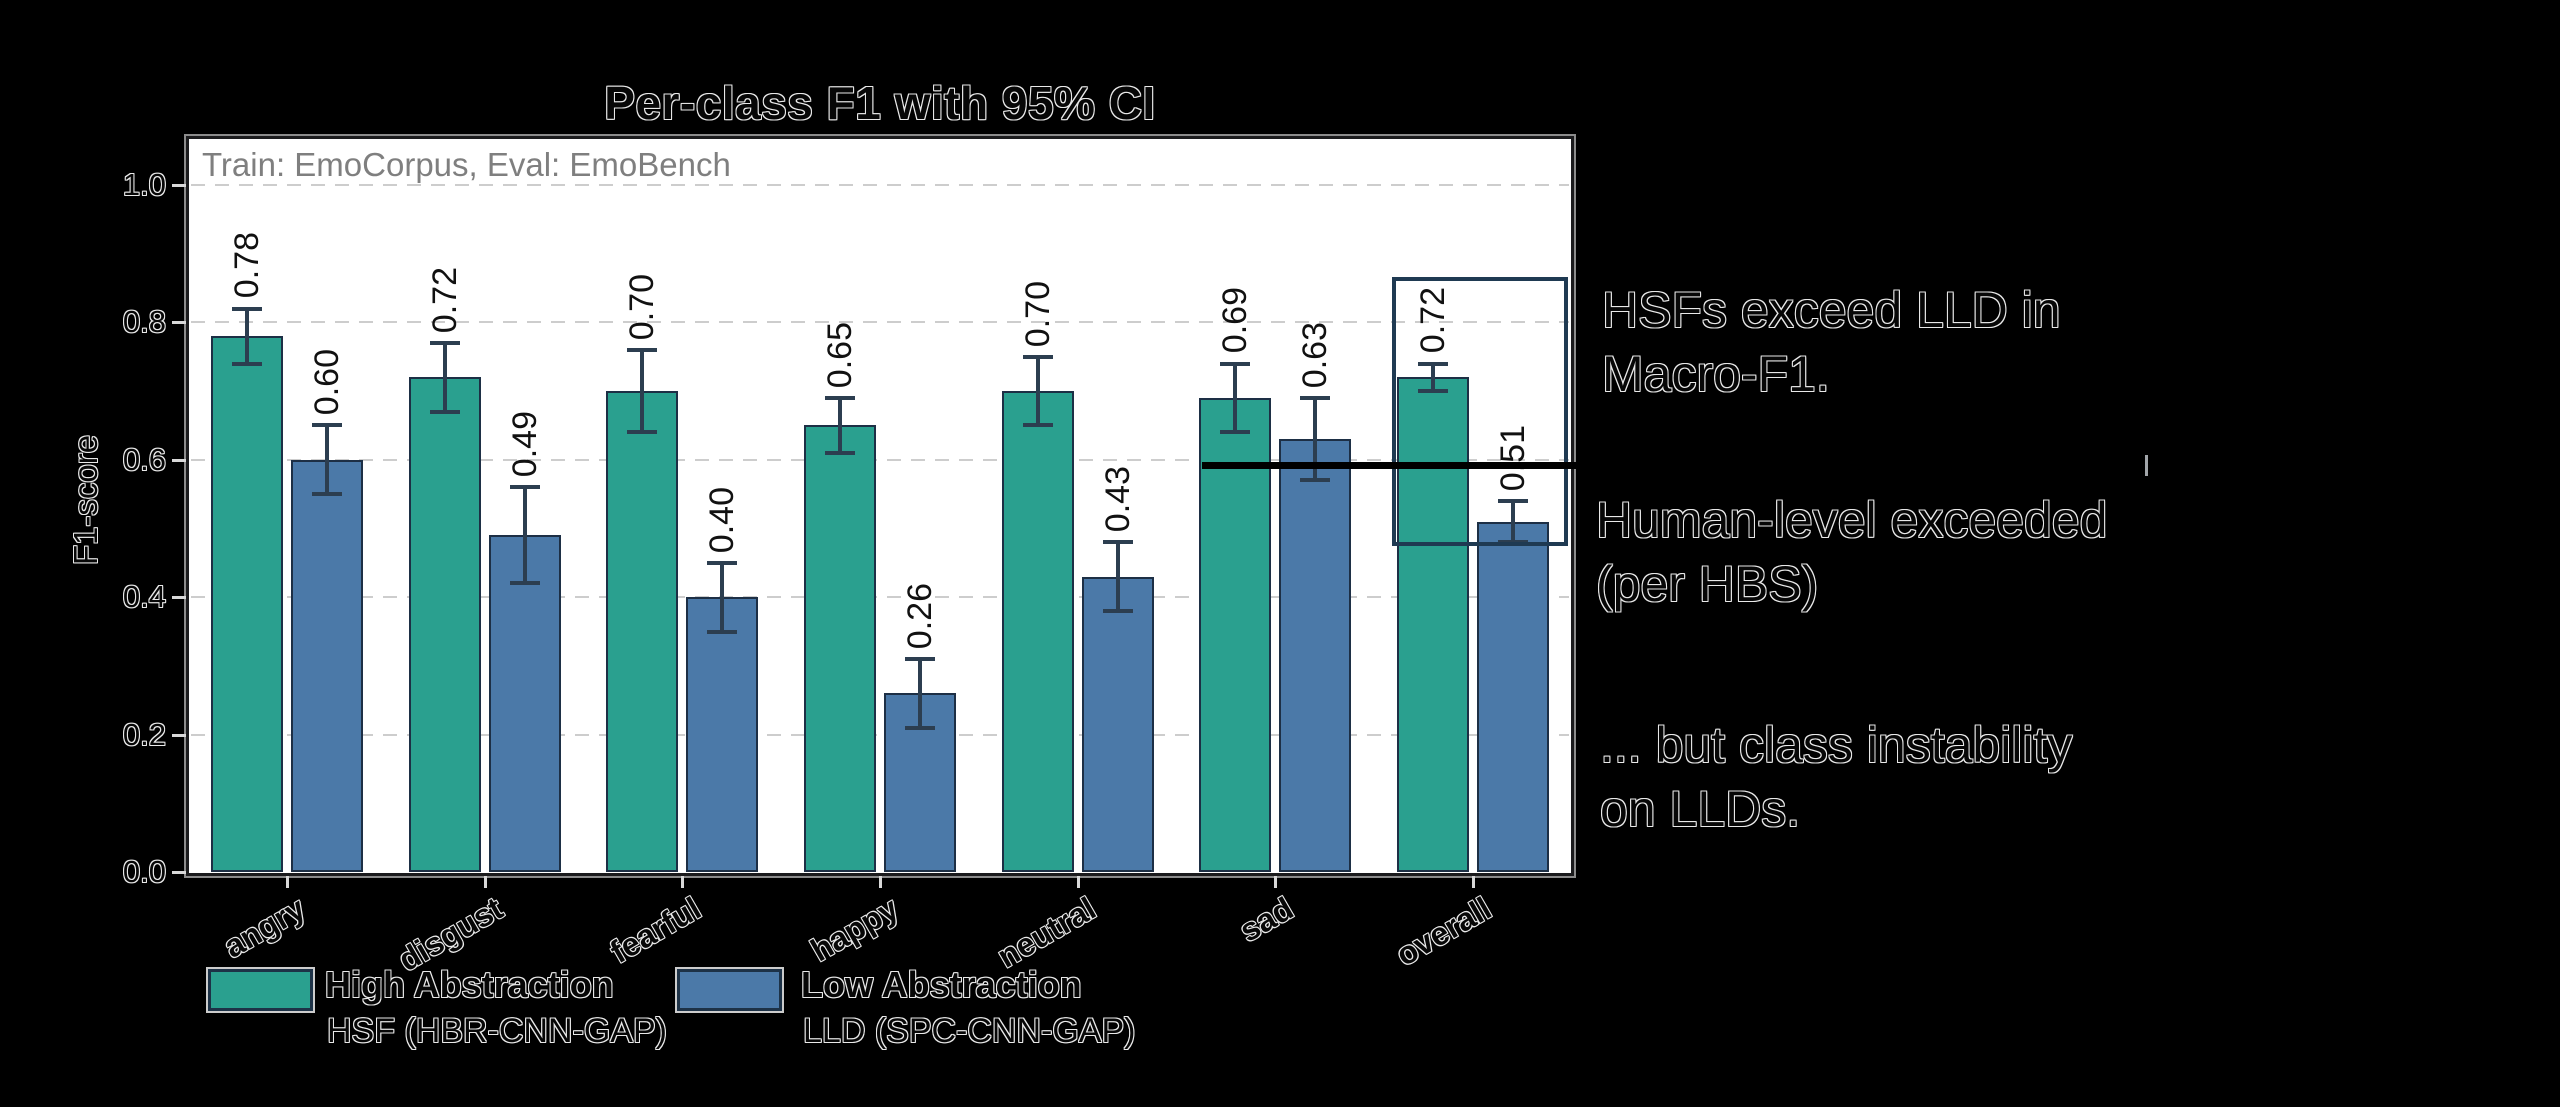  Describe the element at coordinates (179, 598) in the screenshot. I see `y-tick-mark-0.4` at that location.